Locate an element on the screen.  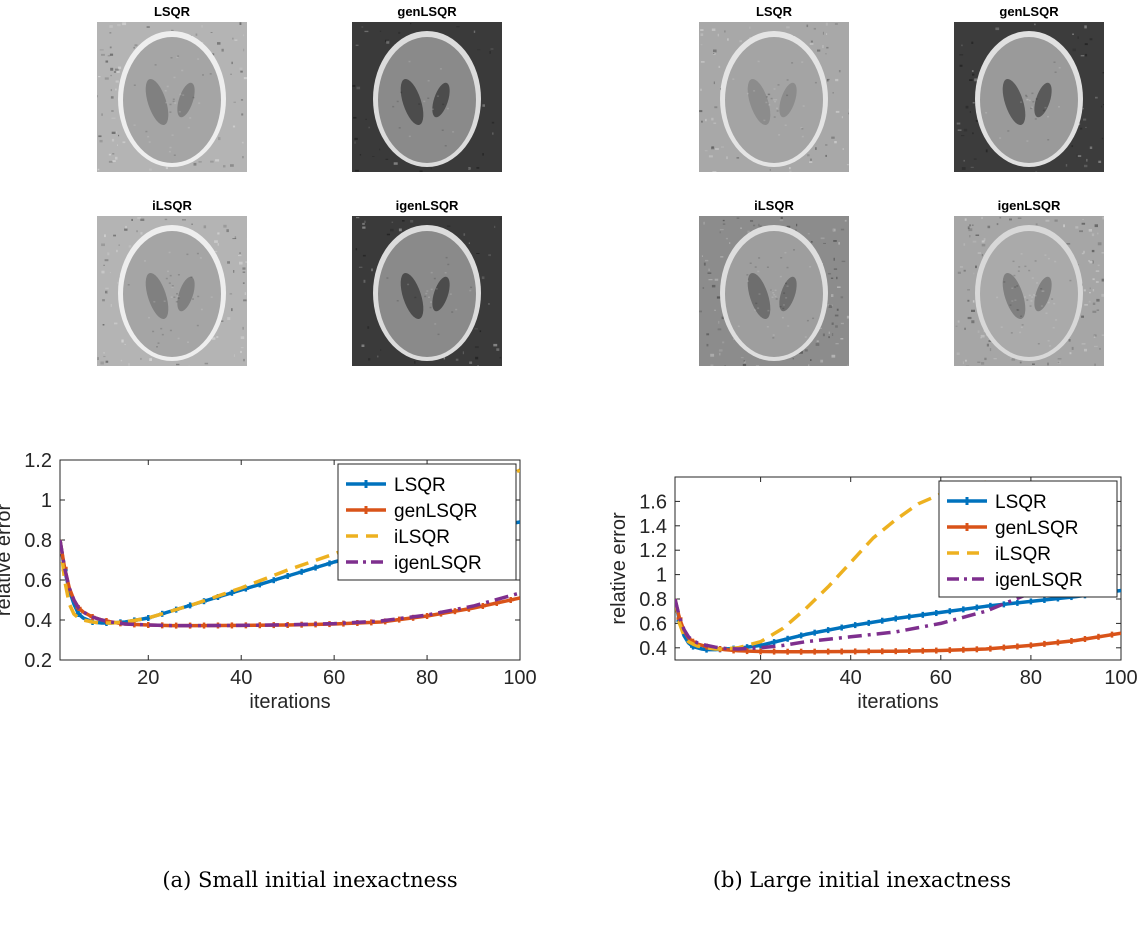
caption-a: (a) Small initial inexactness is located at coordinates (310, 880).